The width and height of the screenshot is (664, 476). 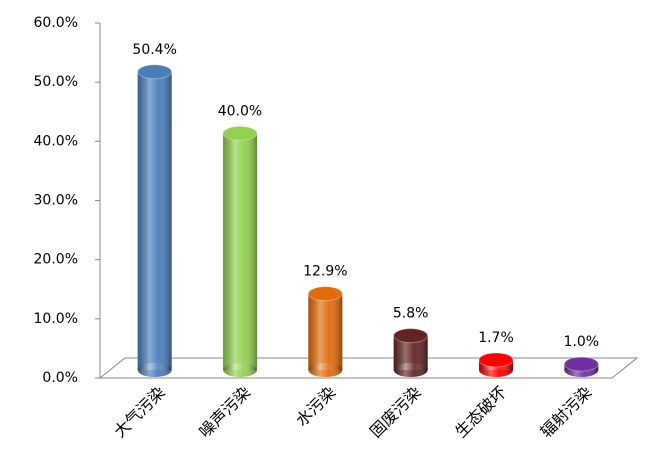 What do you see at coordinates (411, 314) in the screenshot?
I see `value-label: 5.8%` at bounding box center [411, 314].